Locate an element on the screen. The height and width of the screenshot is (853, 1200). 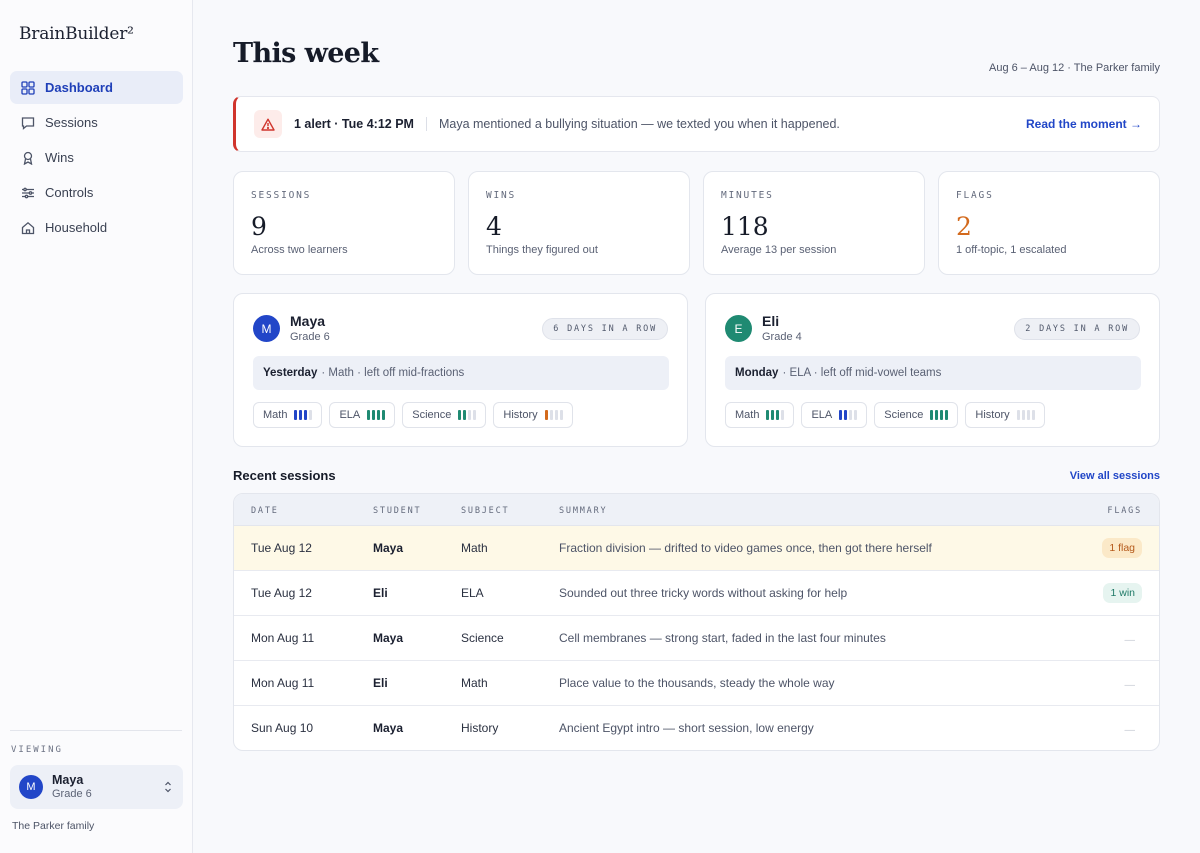
learner-name: Eli is located at coordinates (771, 321).